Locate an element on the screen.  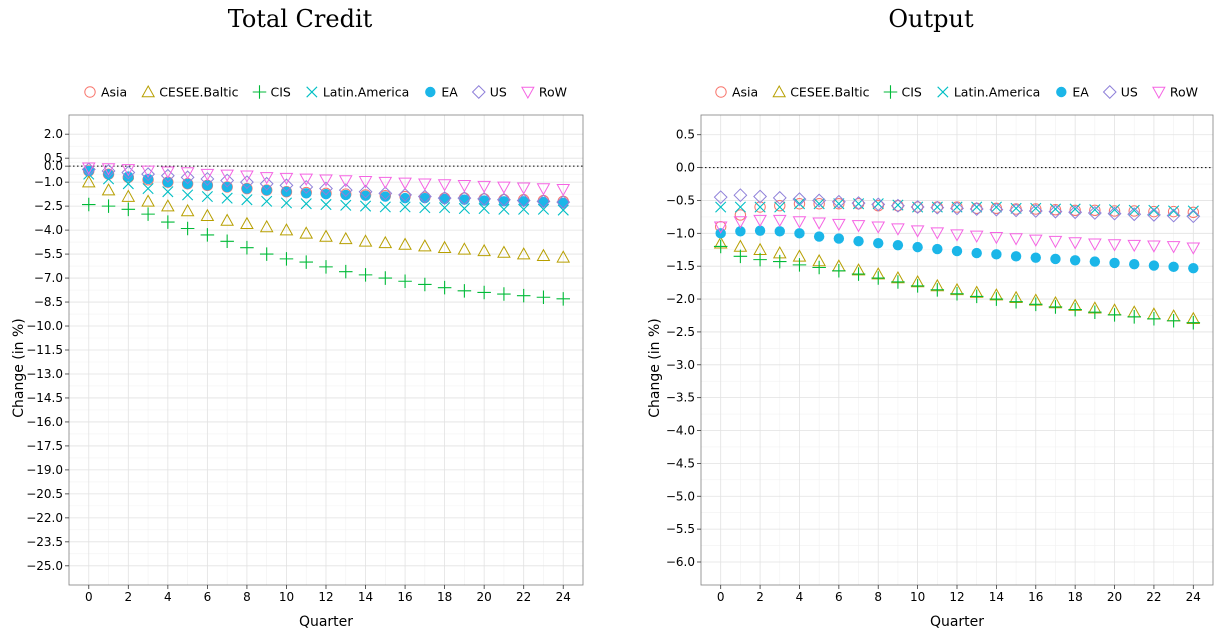
y-axis-label: Change (in %) is located at coordinates (19, 368).